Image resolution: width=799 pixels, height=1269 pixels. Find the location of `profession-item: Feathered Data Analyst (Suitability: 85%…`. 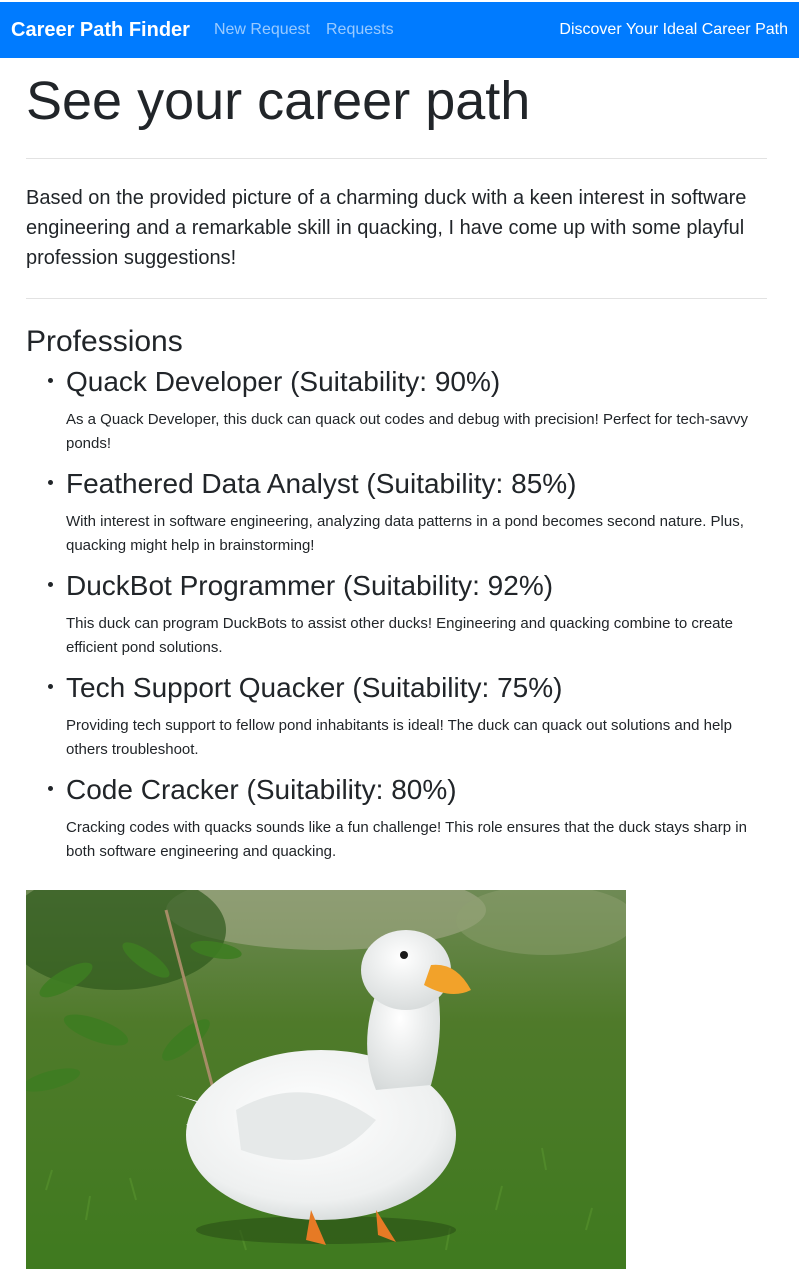

profession-item: Feathered Data Analyst (Suitability: 85%… is located at coordinates (407, 512).